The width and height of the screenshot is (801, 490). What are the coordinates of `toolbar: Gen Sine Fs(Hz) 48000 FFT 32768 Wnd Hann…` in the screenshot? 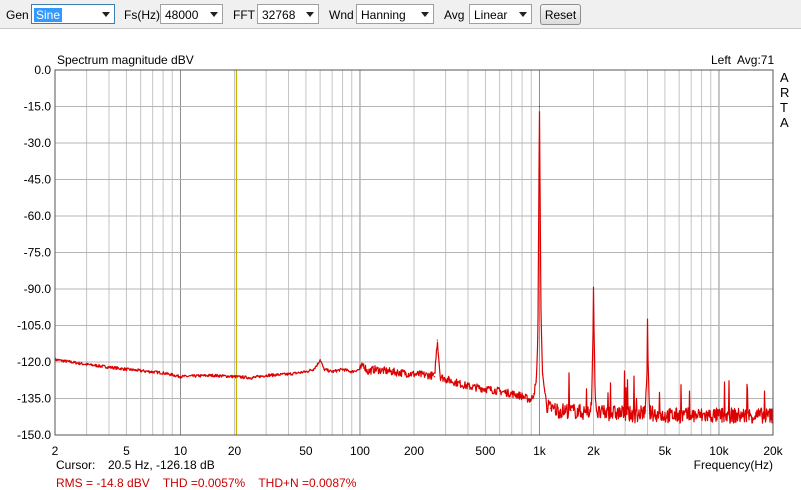 It's located at (400, 14).